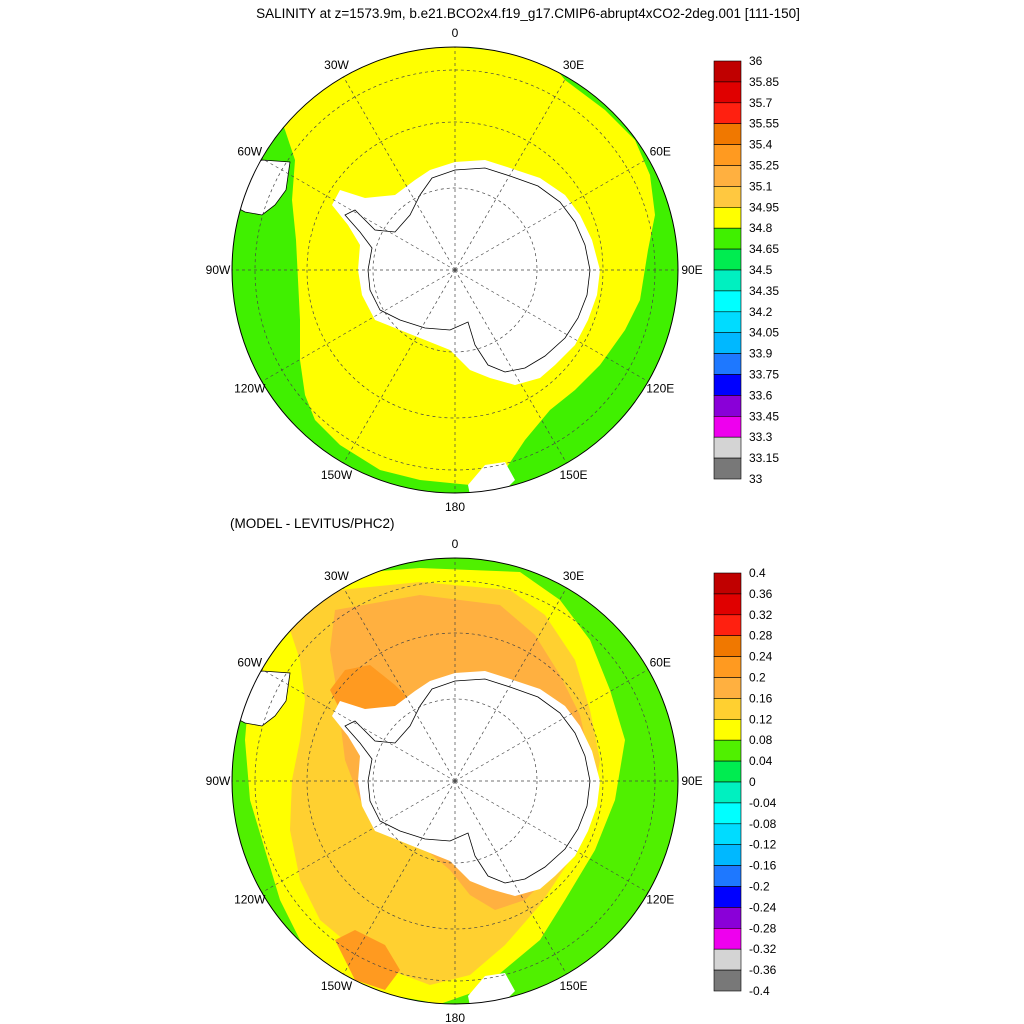 This screenshot has width=1024, height=1024. Describe the element at coordinates (573, 986) in the screenshot. I see `longitude-label: 150E` at that location.